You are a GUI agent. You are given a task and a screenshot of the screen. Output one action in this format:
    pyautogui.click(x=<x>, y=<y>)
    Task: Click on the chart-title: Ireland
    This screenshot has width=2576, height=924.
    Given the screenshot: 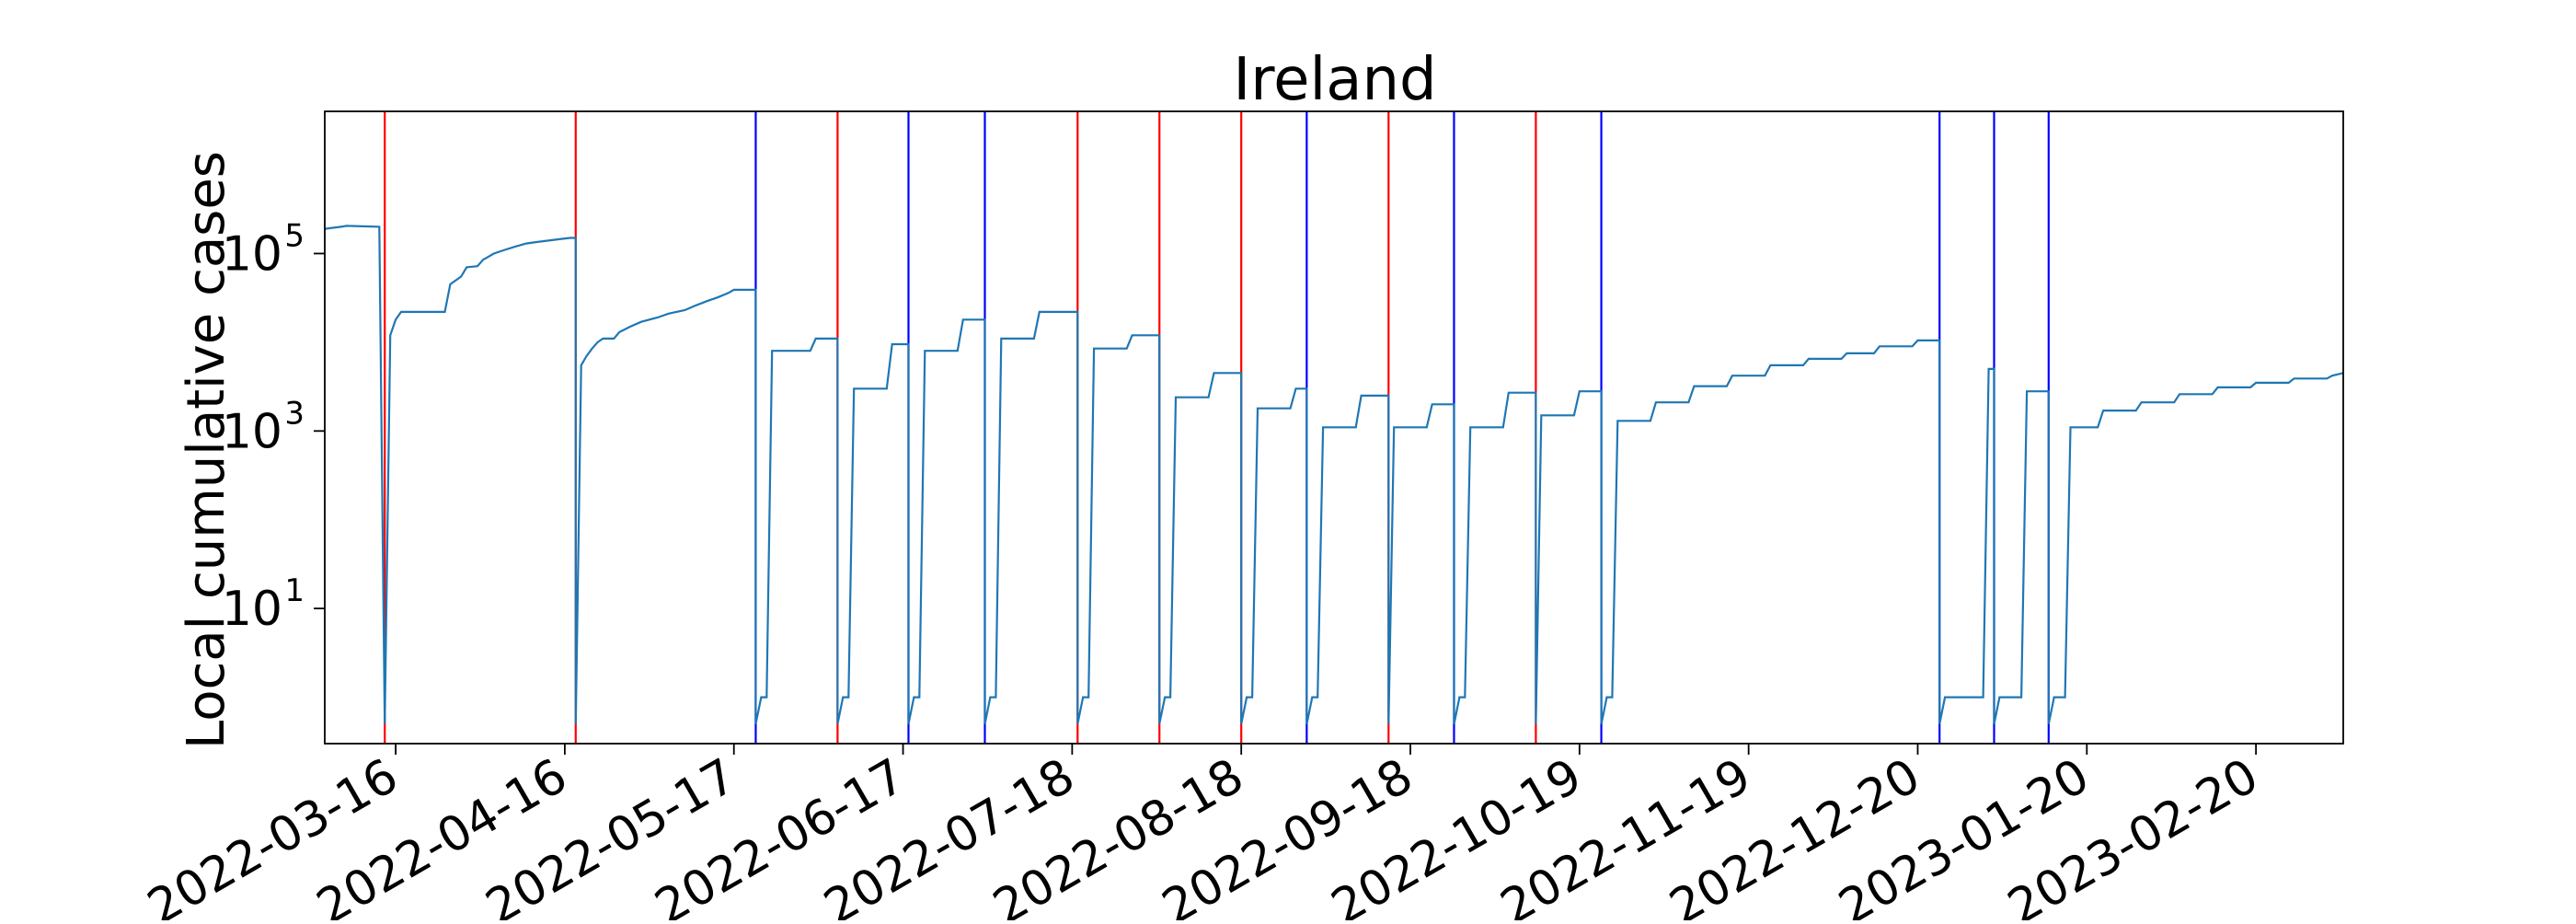 What is the action you would take?
    pyautogui.click(x=1334, y=80)
    